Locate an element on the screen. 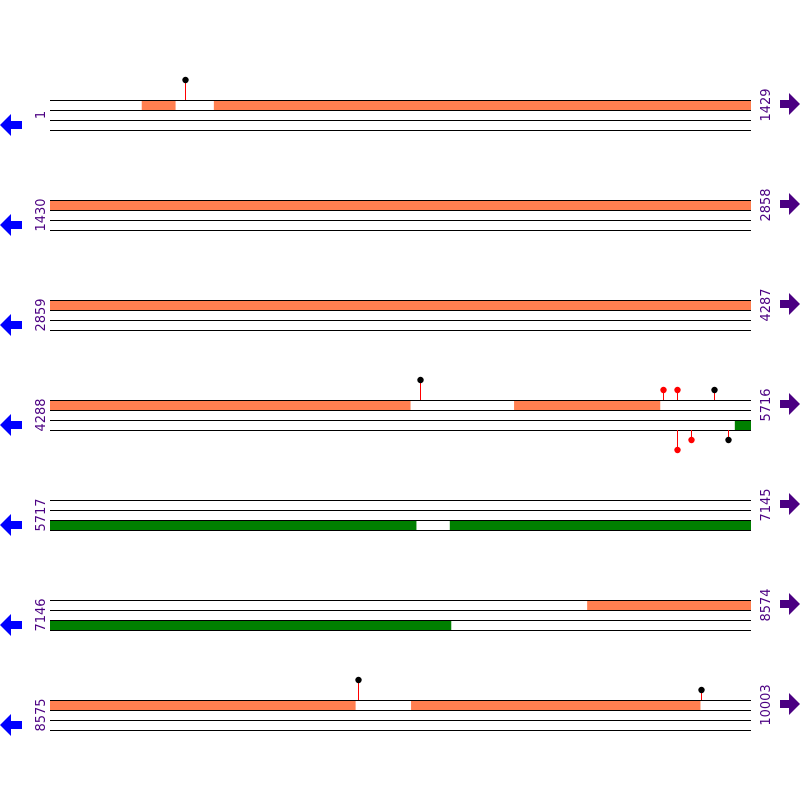  row-end-label: 1429 is located at coordinates (766, 104).